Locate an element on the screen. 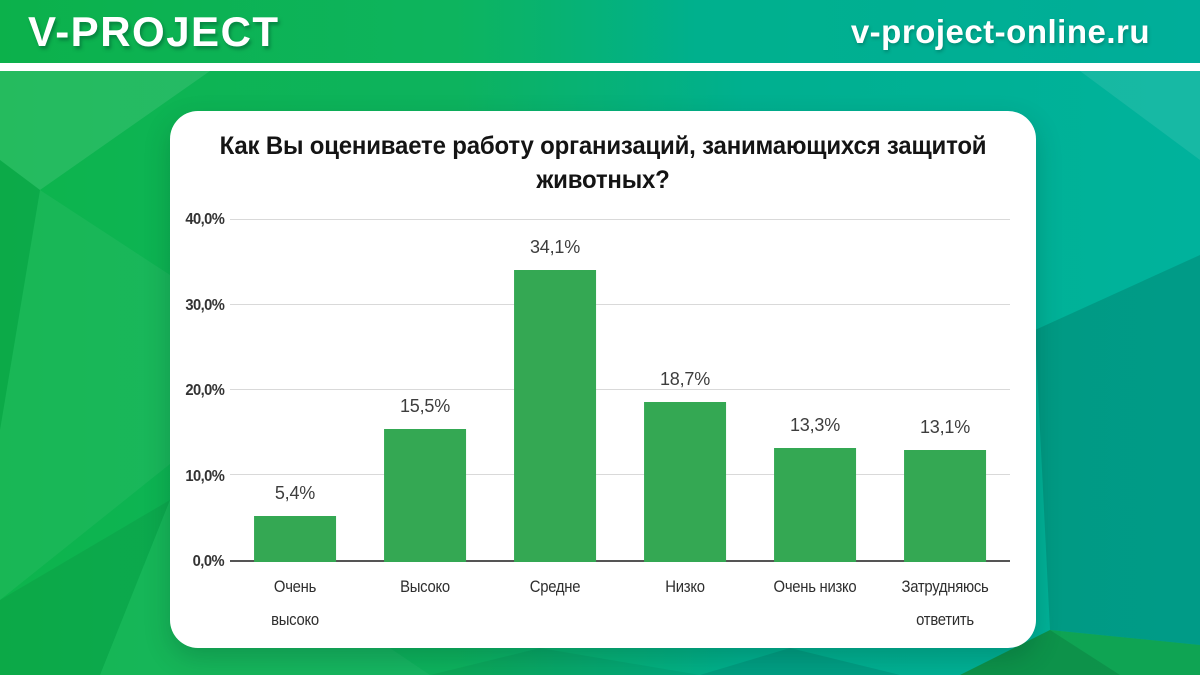 This screenshot has height=675, width=1200. bar-slot: 34,1% is located at coordinates (555, 391).